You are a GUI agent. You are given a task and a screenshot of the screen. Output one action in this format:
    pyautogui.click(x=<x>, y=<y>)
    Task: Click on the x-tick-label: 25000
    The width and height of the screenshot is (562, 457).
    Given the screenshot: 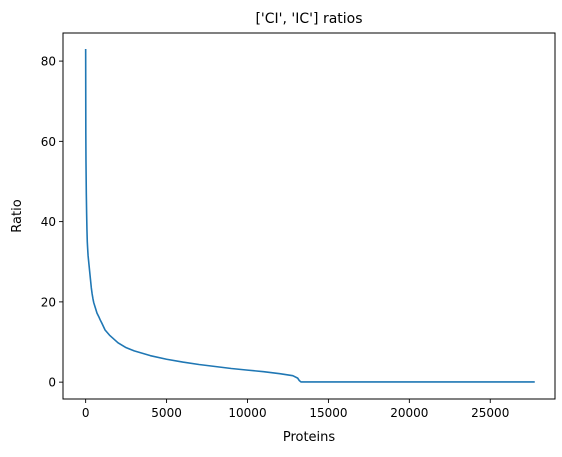 What is the action you would take?
    pyautogui.click(x=490, y=413)
    